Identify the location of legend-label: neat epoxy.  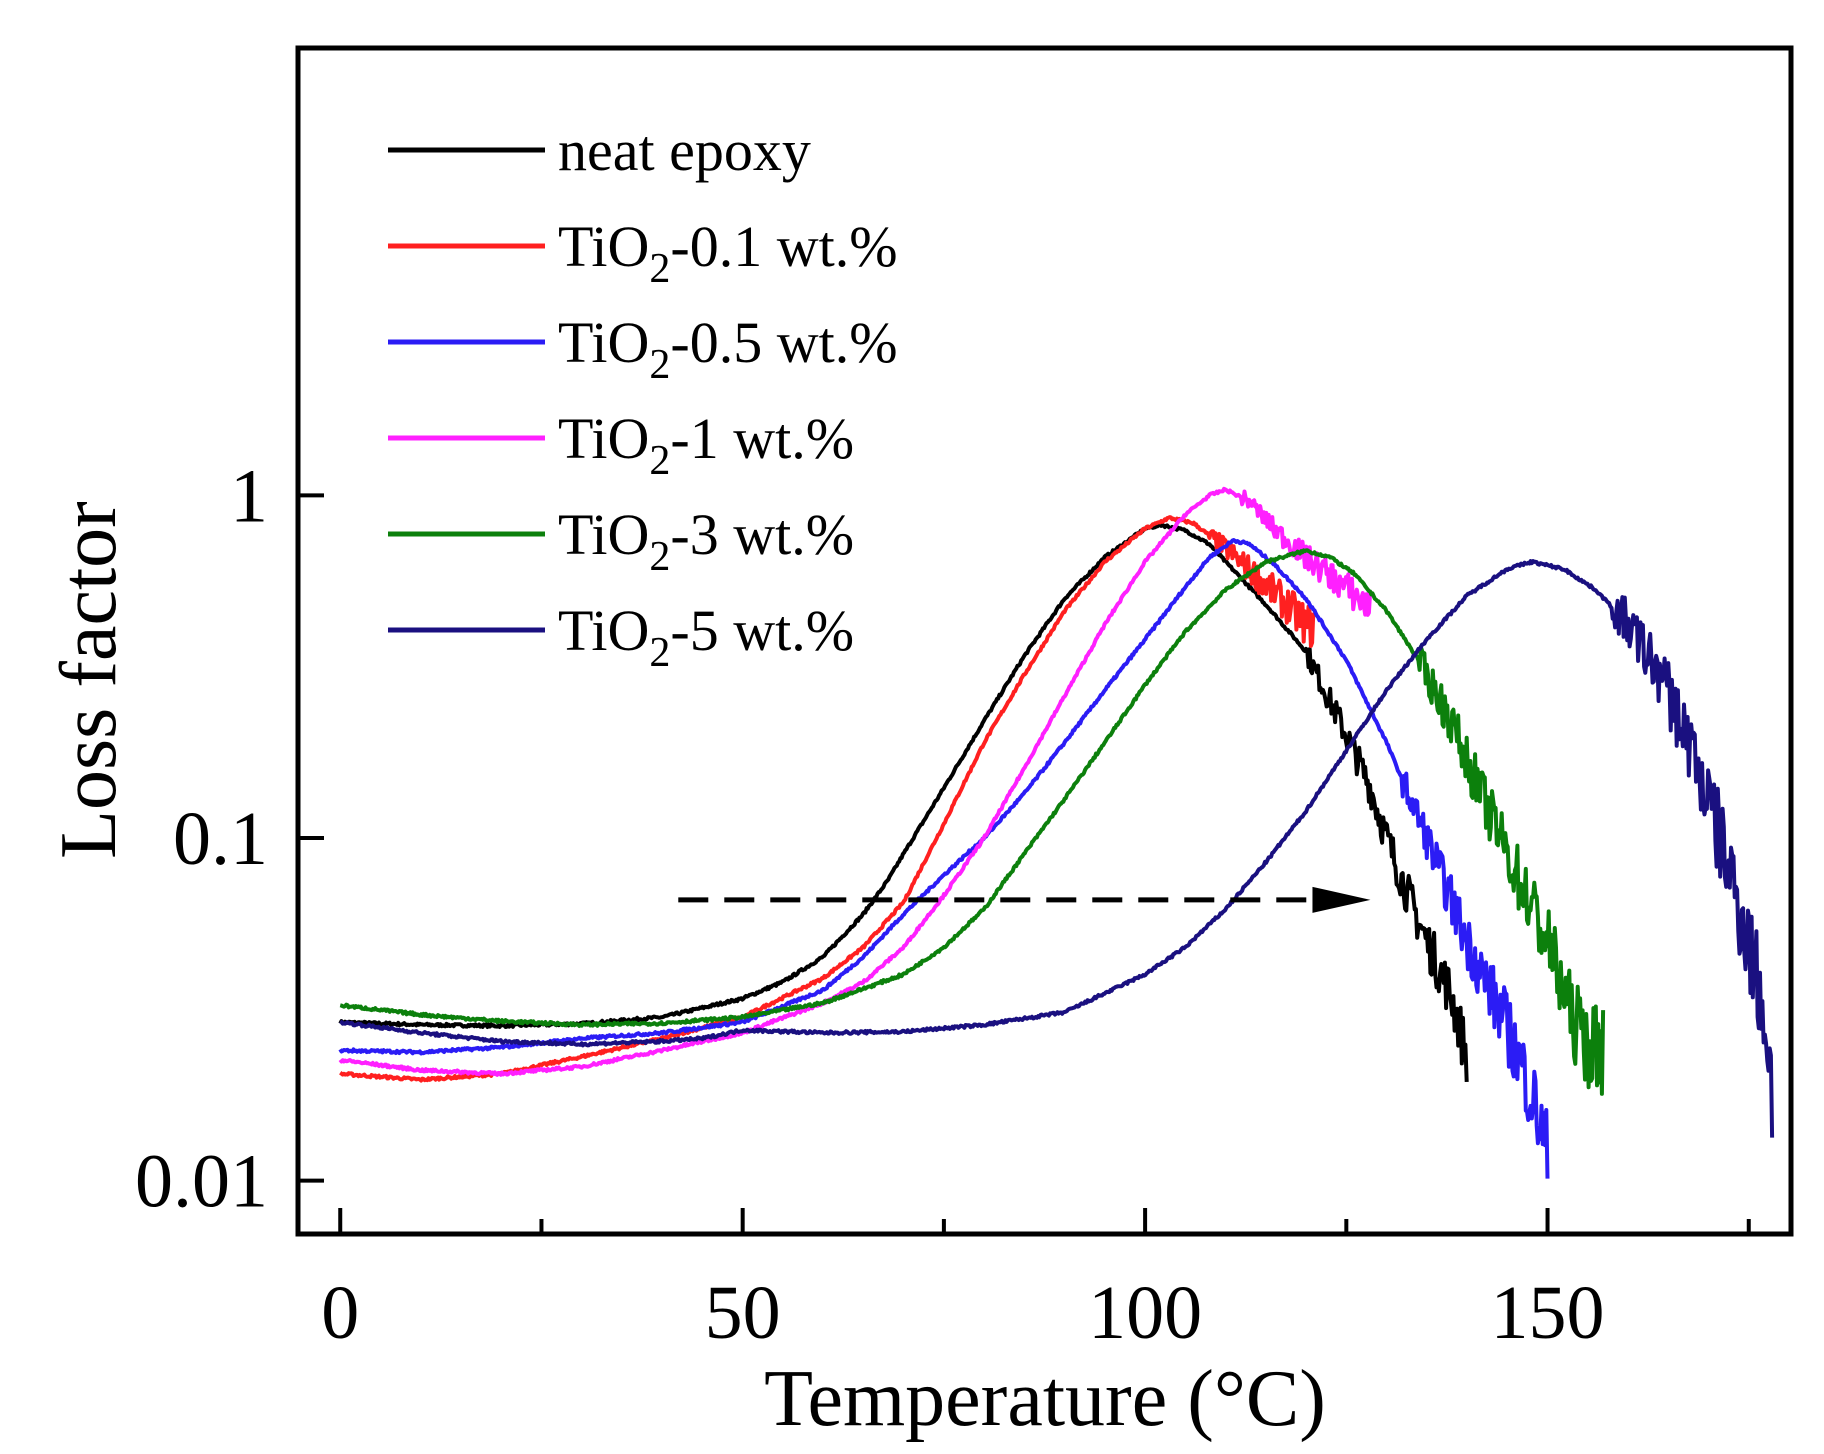
(684, 150).